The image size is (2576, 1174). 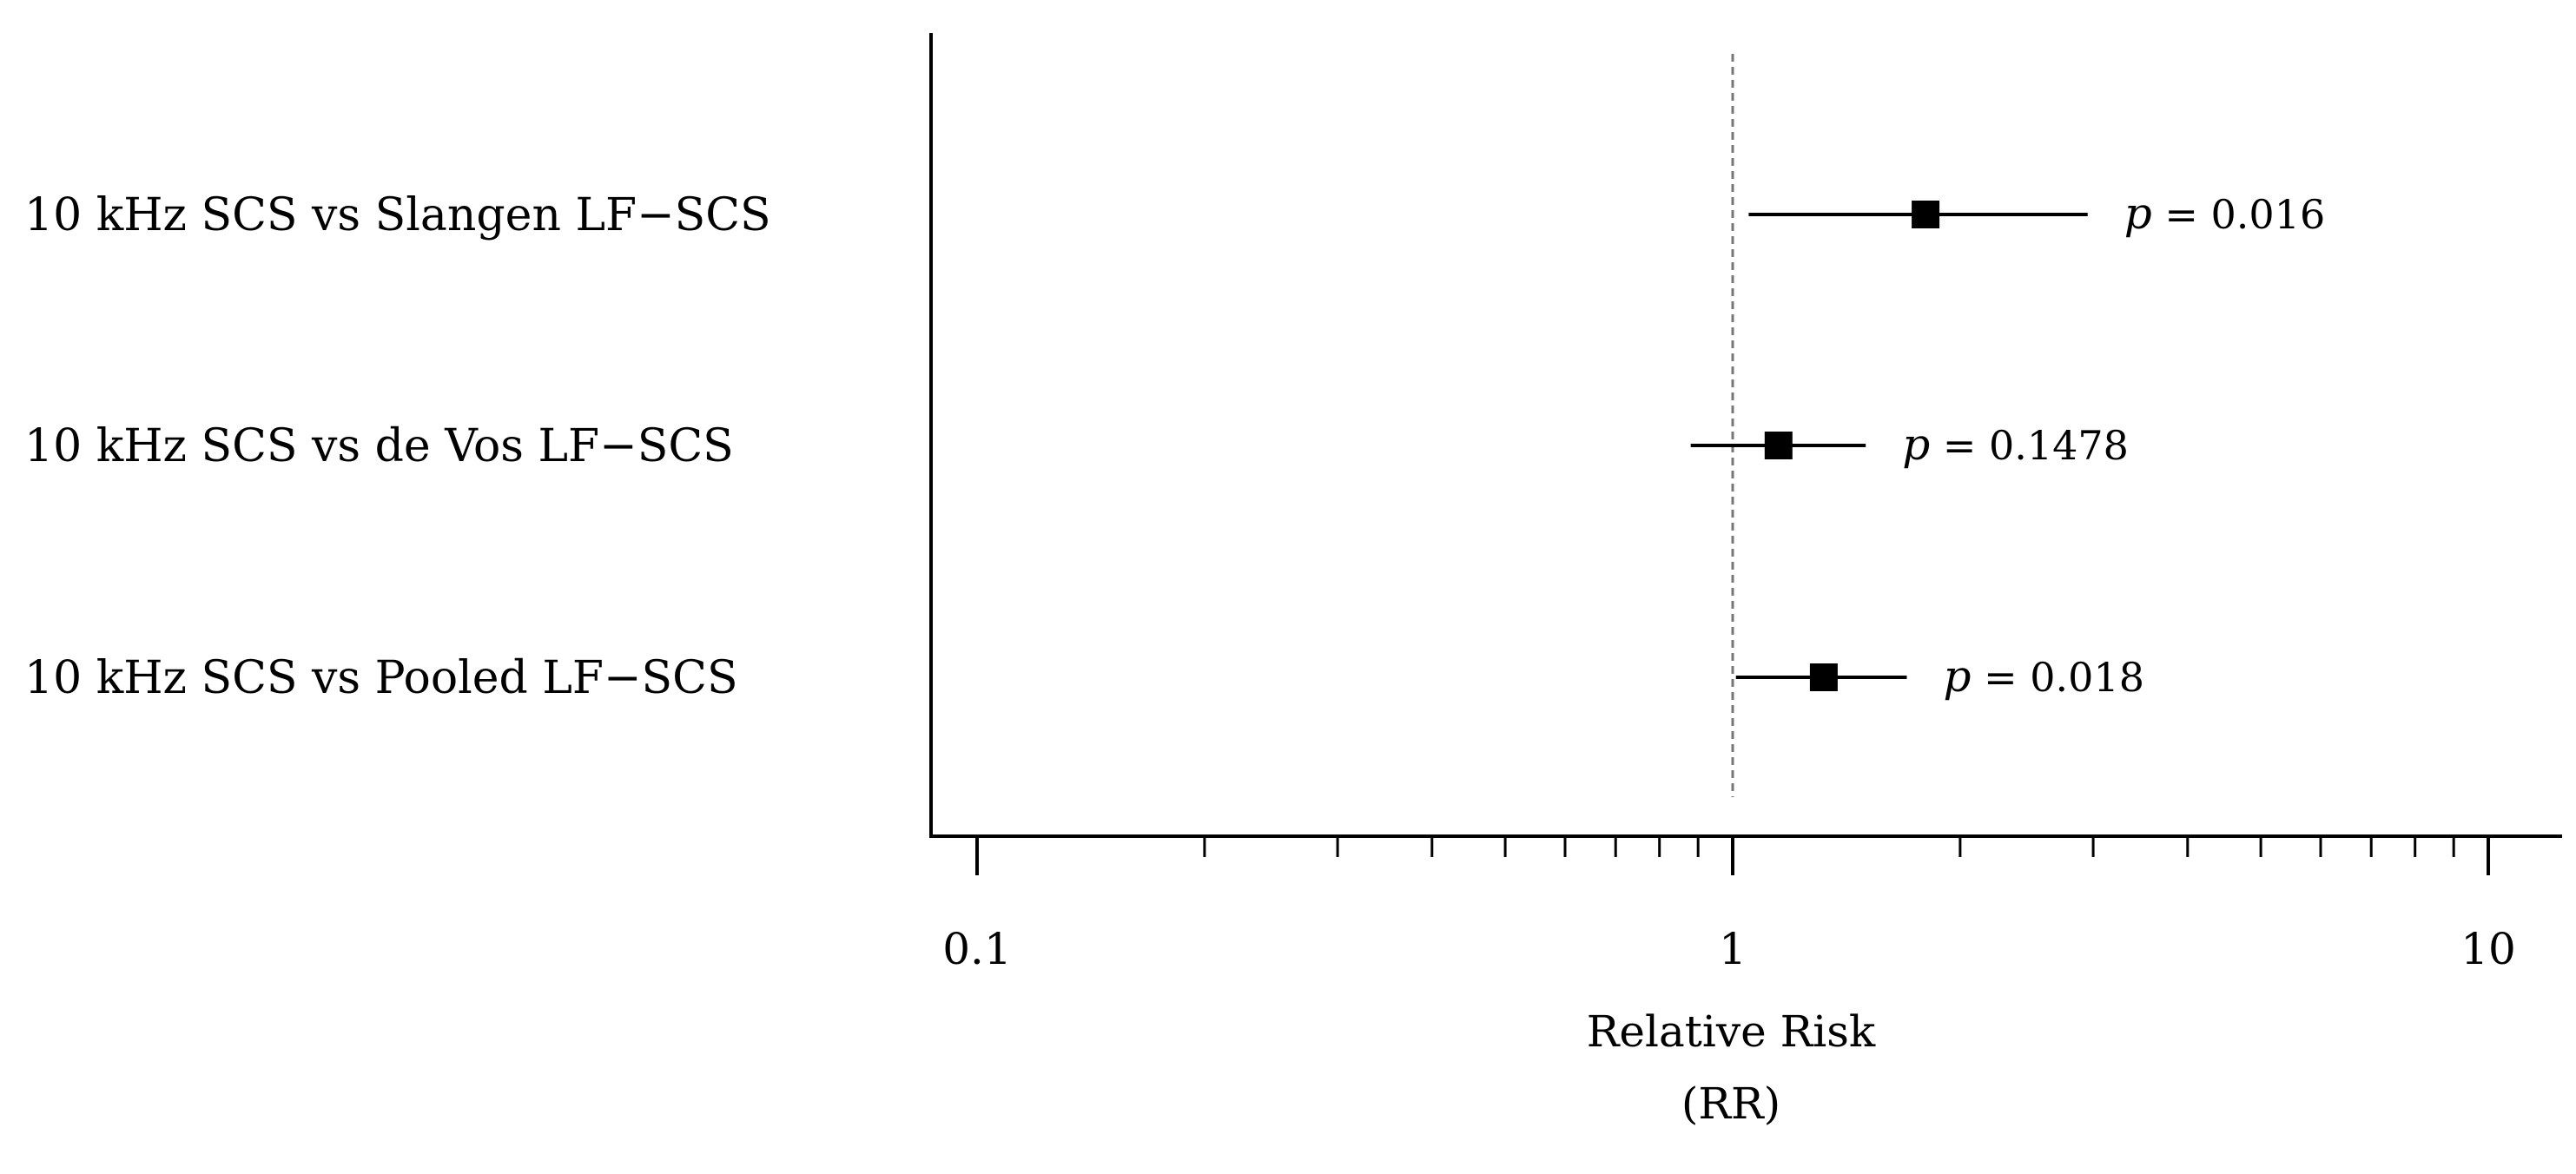 What do you see at coordinates (1731, 1104) in the screenshot?
I see `x-axis-label-line-2: (RR)` at bounding box center [1731, 1104].